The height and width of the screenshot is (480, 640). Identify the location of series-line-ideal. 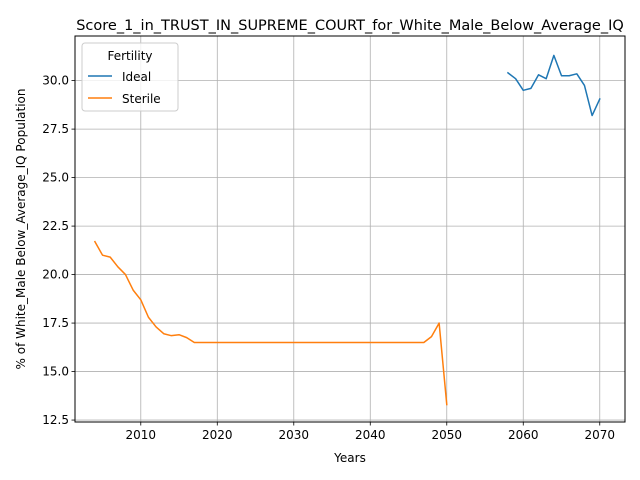
(553, 85).